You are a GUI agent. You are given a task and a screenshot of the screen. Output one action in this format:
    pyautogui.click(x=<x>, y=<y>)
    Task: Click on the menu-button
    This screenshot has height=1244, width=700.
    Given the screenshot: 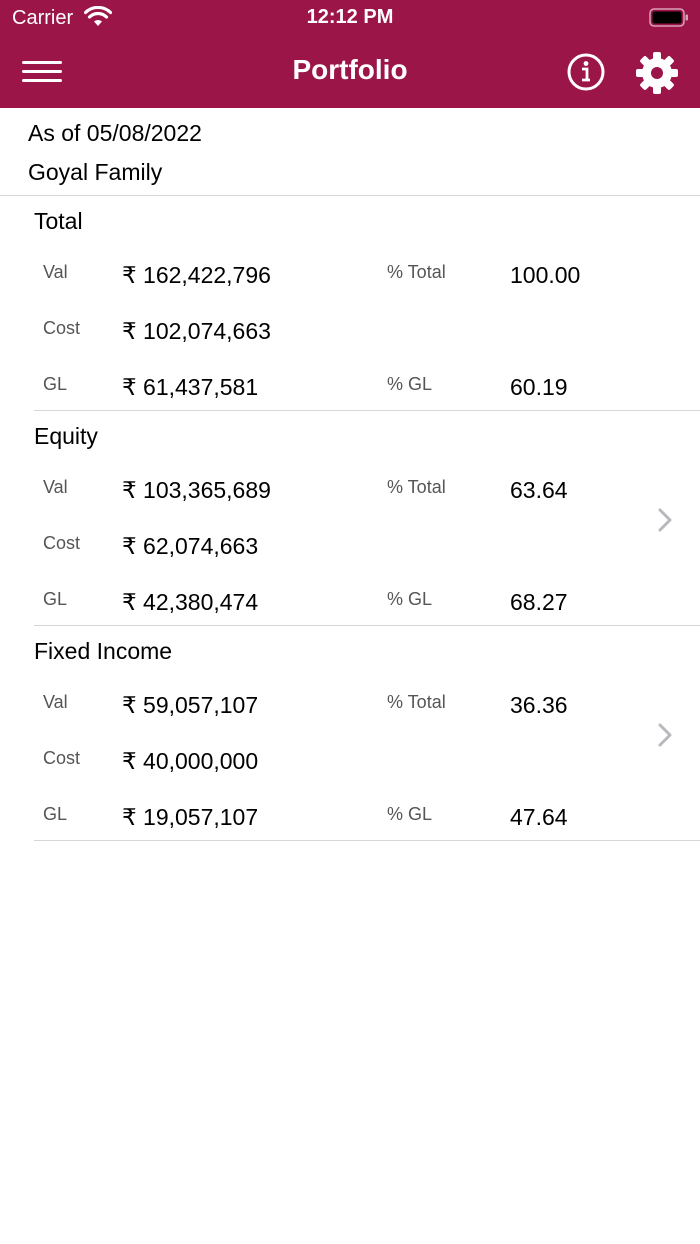 What is the action you would take?
    pyautogui.click(x=42, y=72)
    